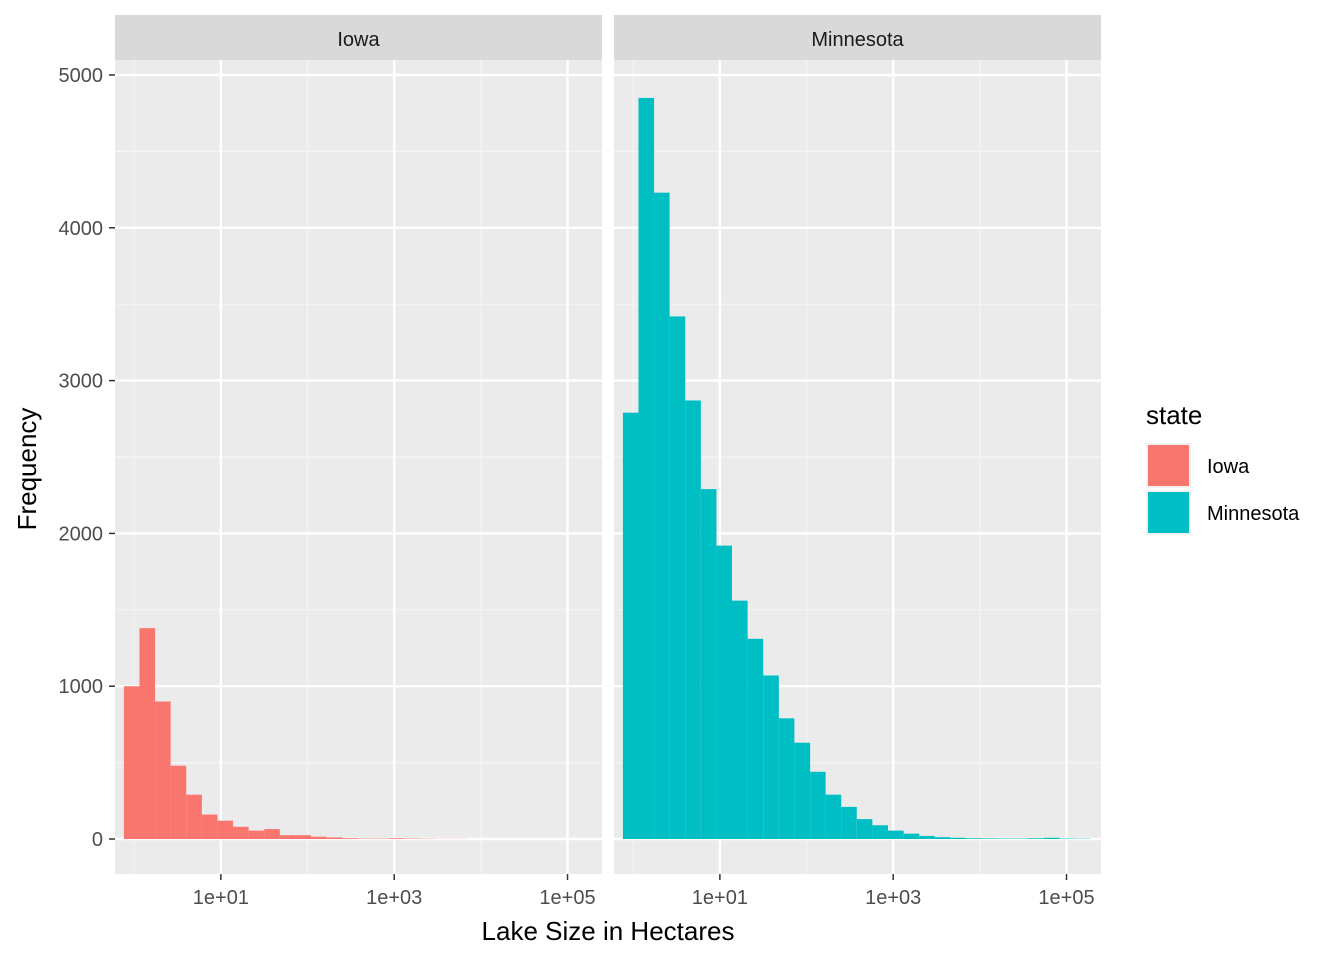 The width and height of the screenshot is (1344, 960). Describe the element at coordinates (1228, 467) in the screenshot. I see `legend-label-iowa: Iowa` at that location.